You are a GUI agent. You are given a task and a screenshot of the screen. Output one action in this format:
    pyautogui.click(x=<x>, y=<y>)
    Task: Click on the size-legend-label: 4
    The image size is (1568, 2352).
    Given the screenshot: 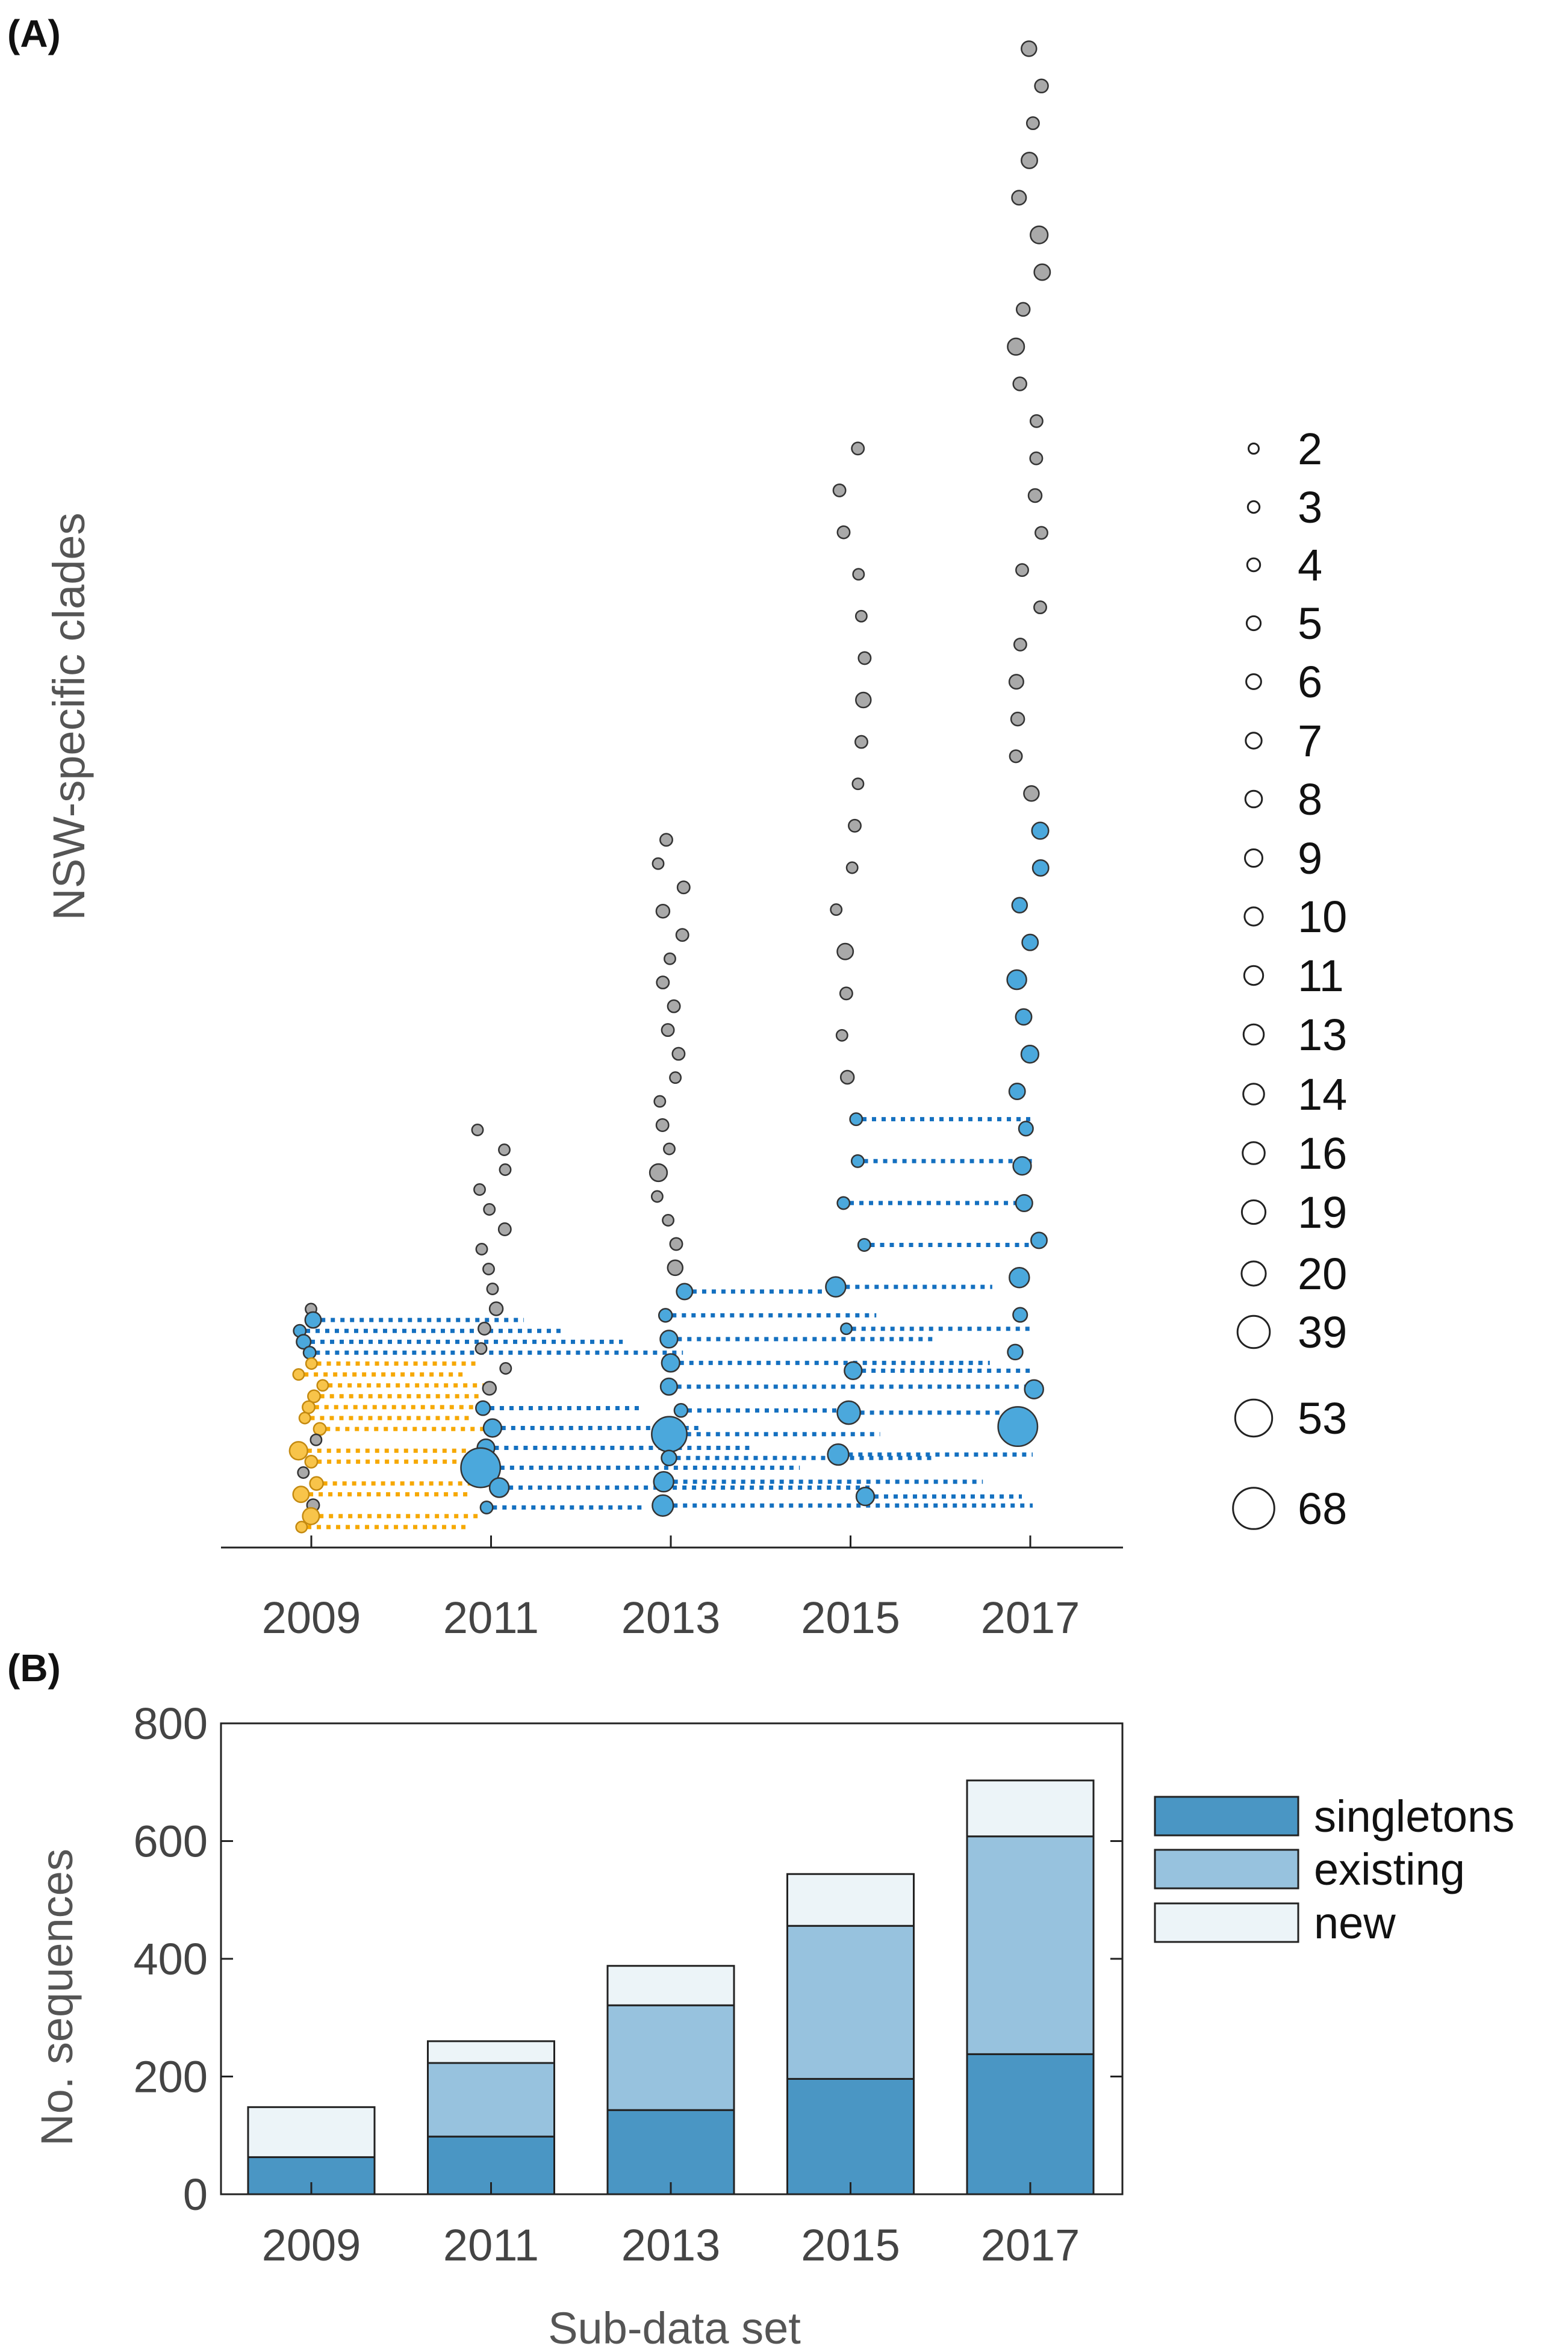 What is the action you would take?
    pyautogui.click(x=1310, y=565)
    